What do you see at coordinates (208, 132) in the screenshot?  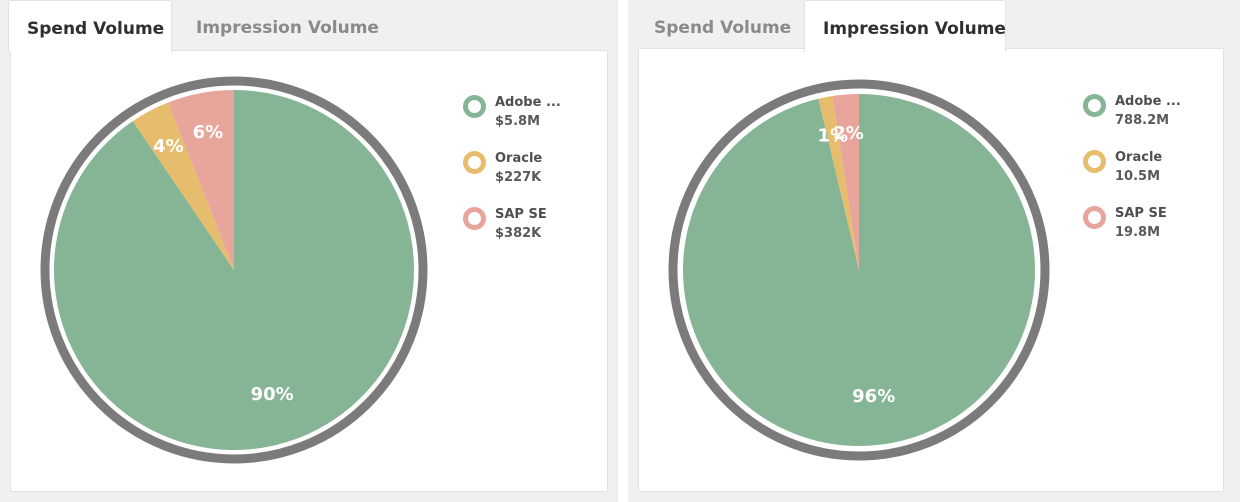 I see `pie-label-sap: 6%` at bounding box center [208, 132].